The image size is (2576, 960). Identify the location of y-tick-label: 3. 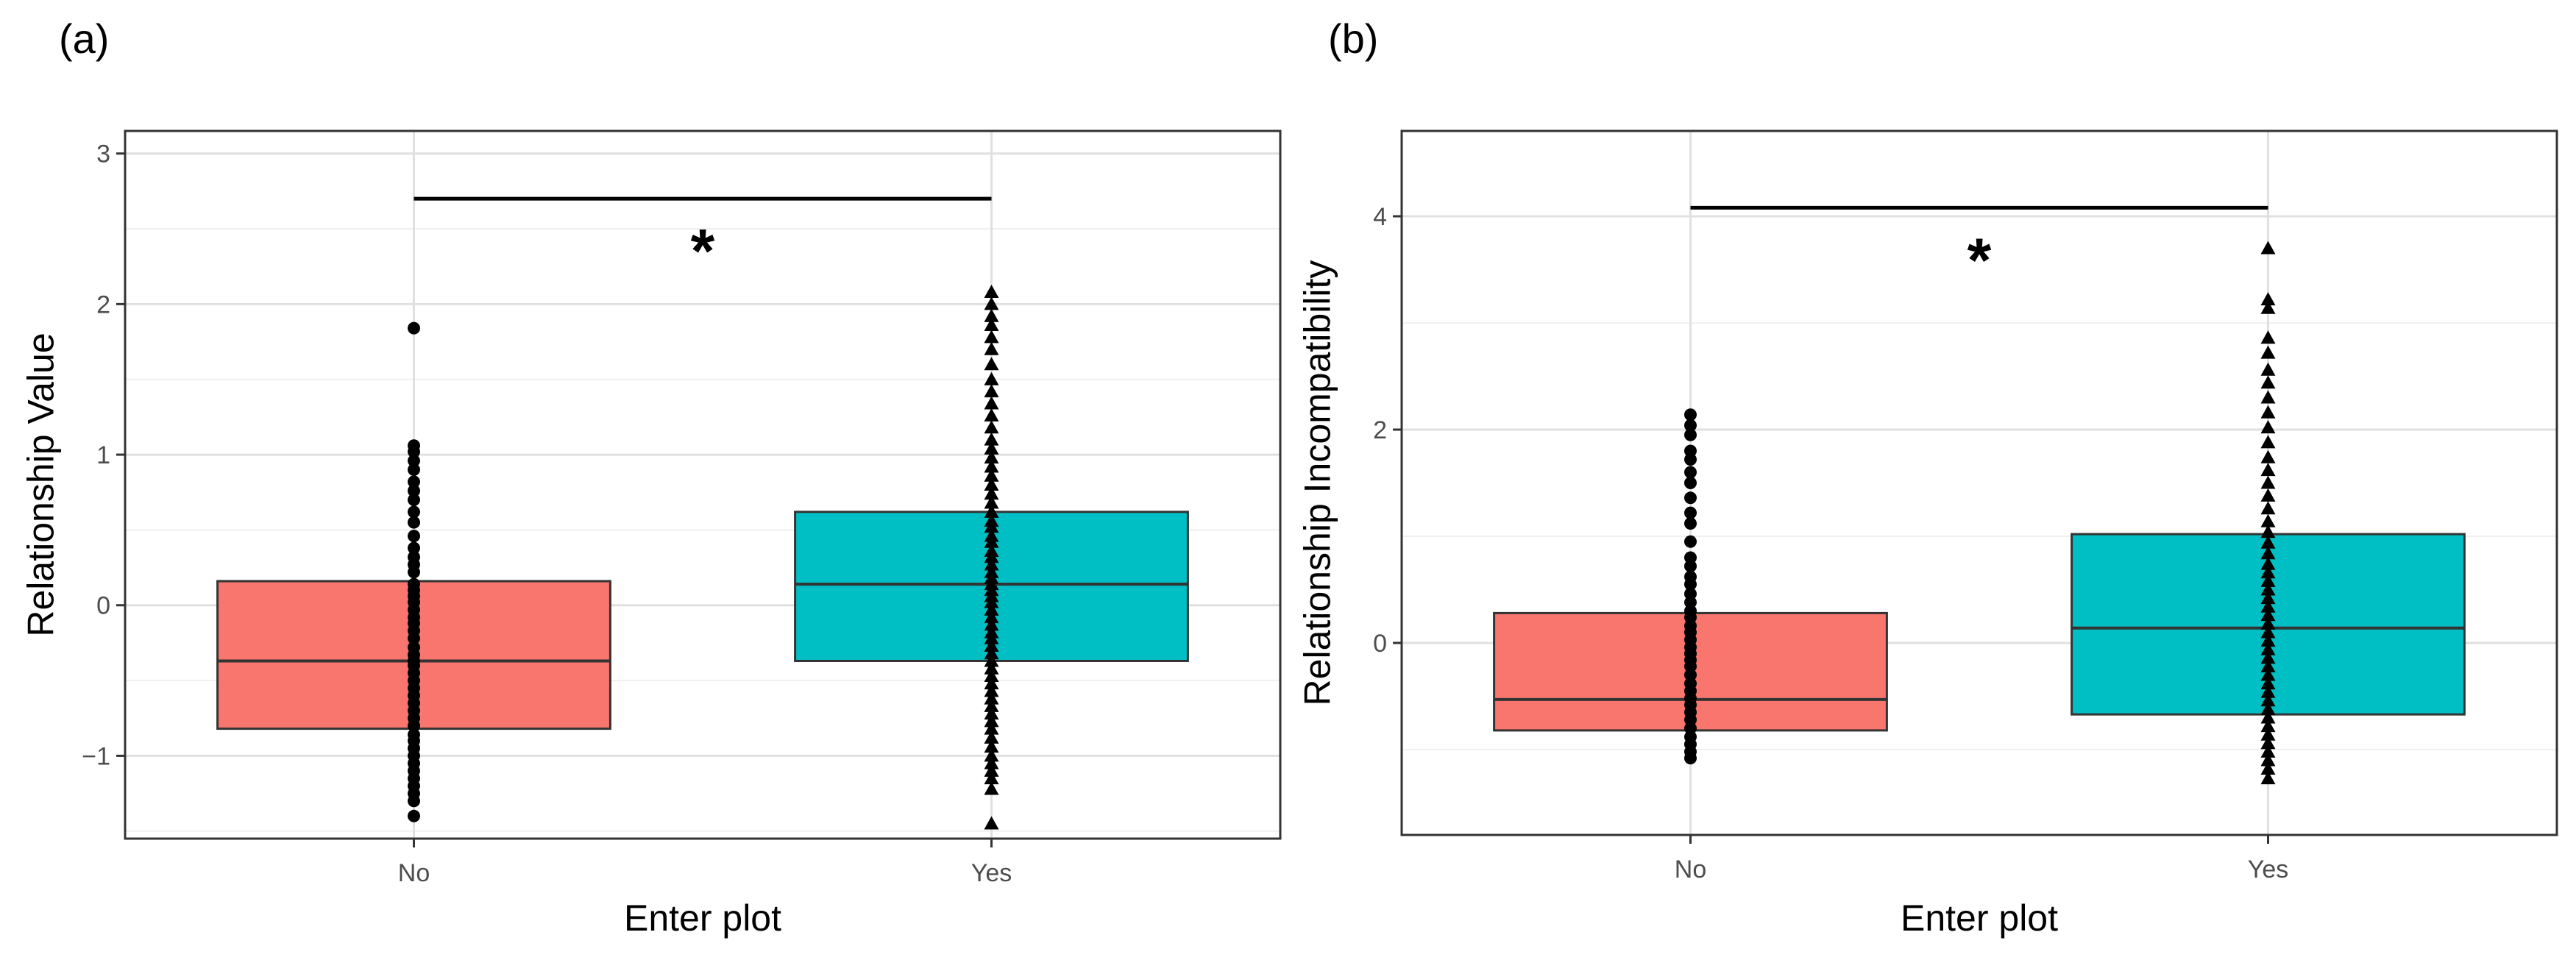
(103, 154).